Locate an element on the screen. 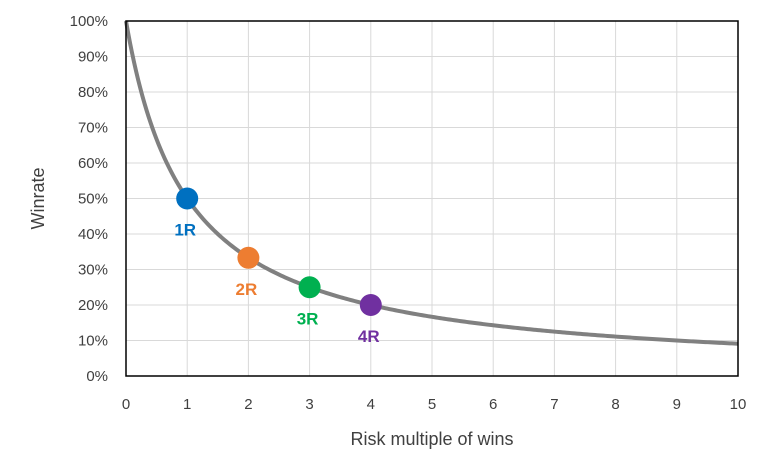  x-tick-label: 3 is located at coordinates (309, 404).